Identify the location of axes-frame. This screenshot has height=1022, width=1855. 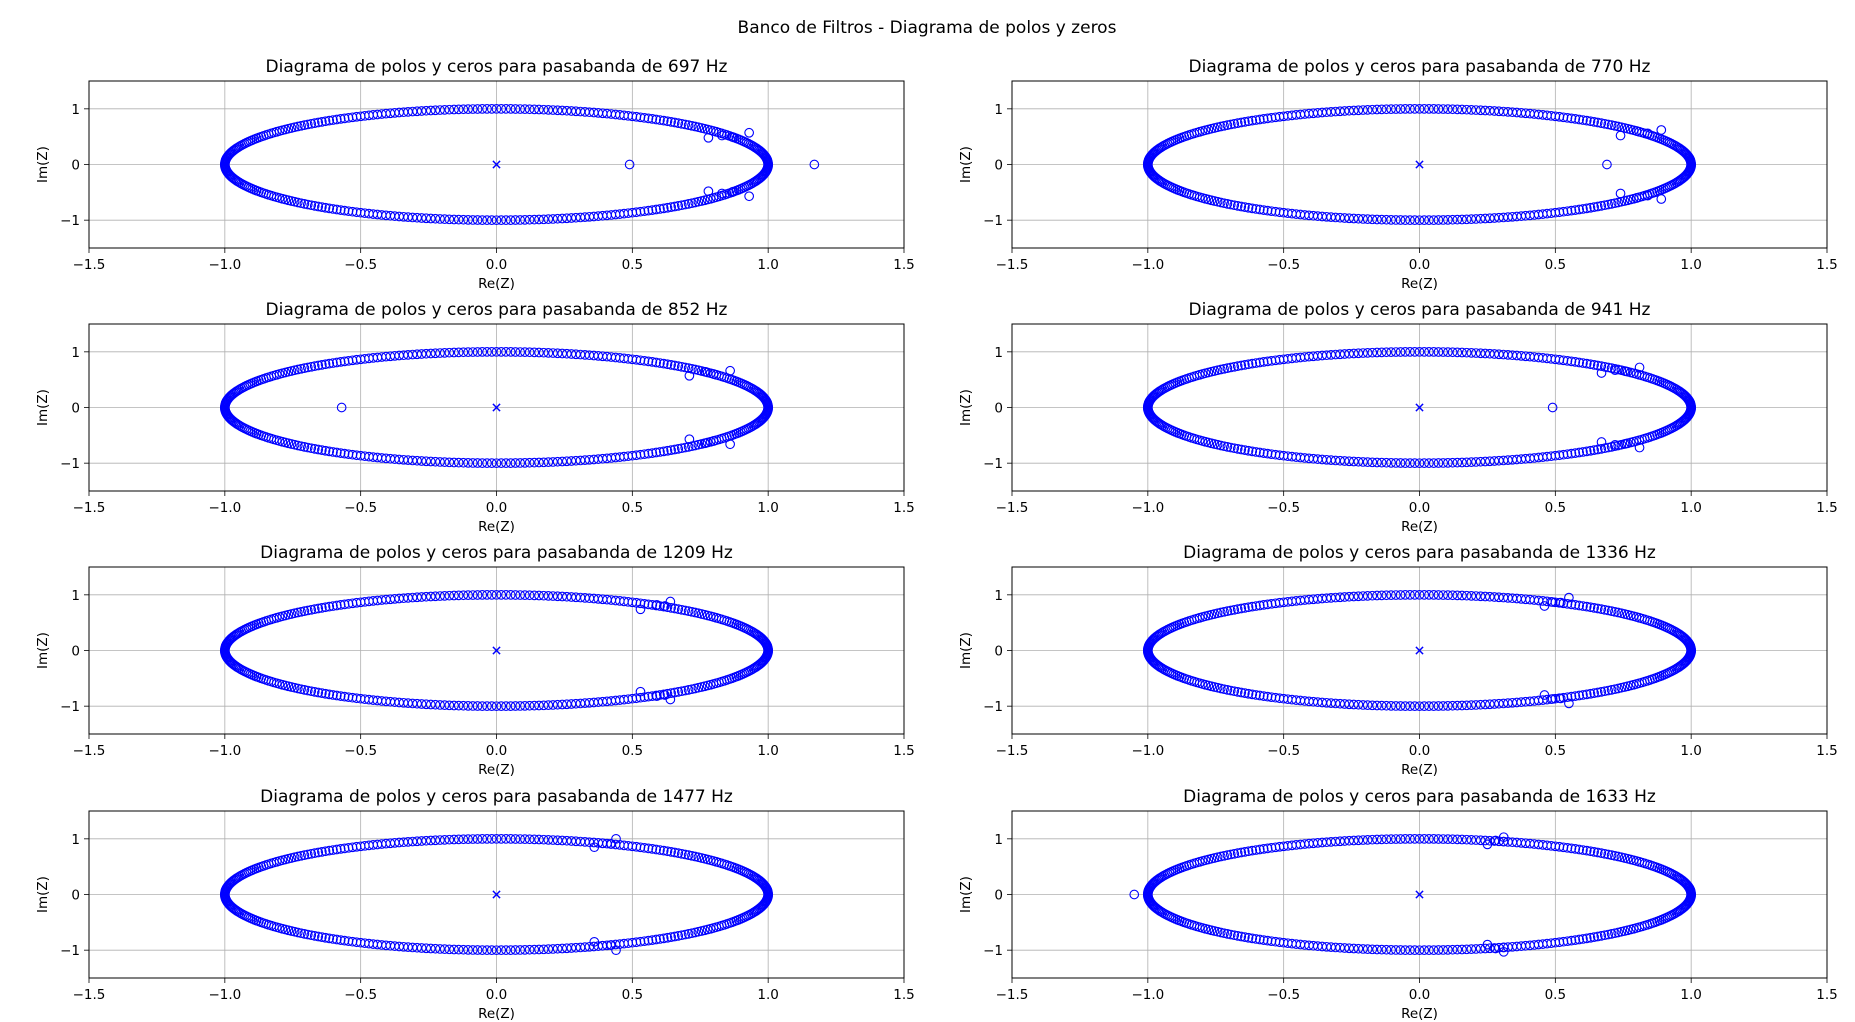
(1419, 650).